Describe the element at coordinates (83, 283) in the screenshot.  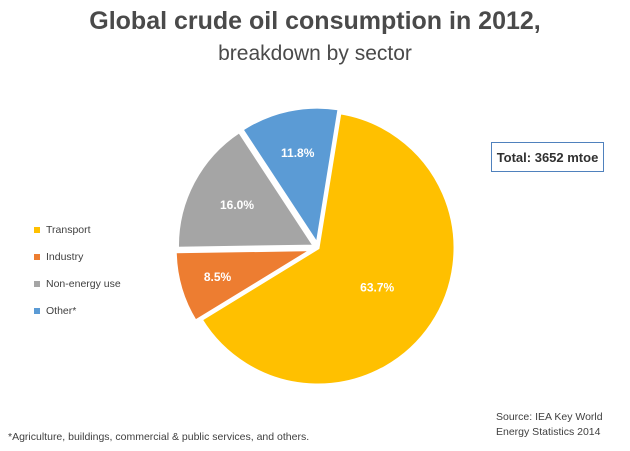
I see `legend-label: Non-energy use` at that location.